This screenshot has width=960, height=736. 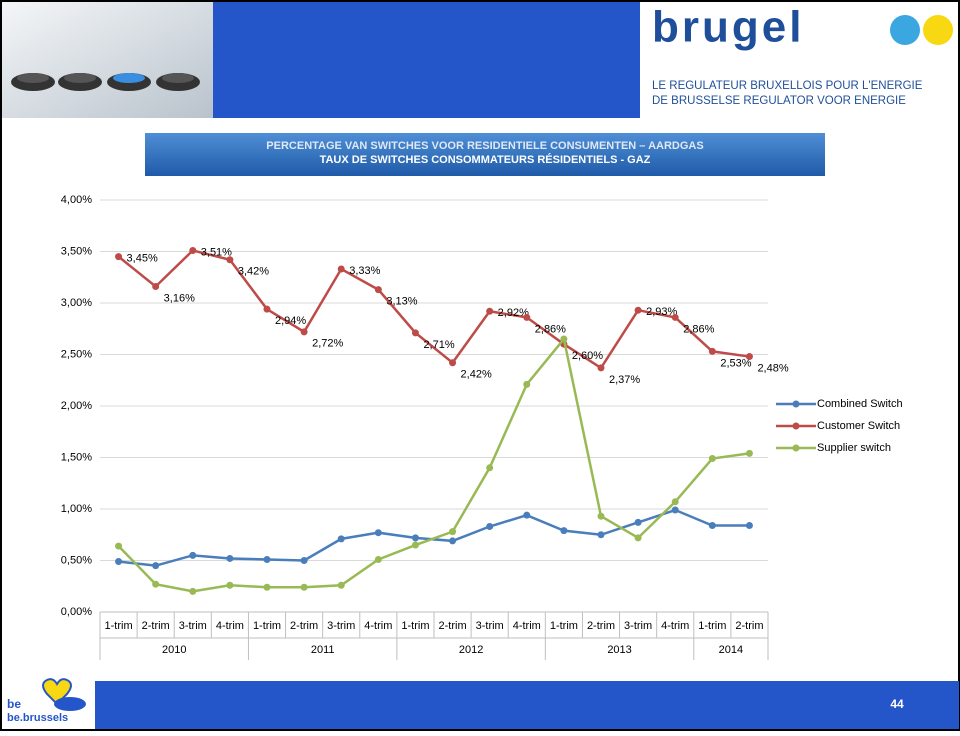 What do you see at coordinates (76, 251) in the screenshot?
I see `y-tick-label: 3,50%` at bounding box center [76, 251].